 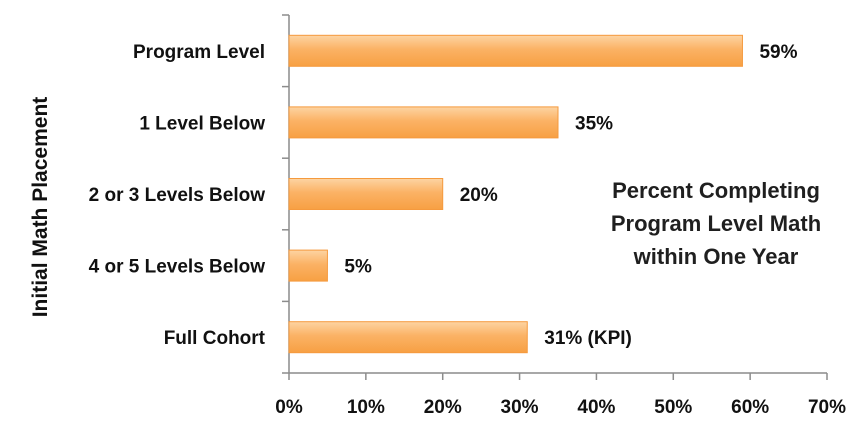 What do you see at coordinates (358, 267) in the screenshot?
I see `data-label: 5%` at bounding box center [358, 267].